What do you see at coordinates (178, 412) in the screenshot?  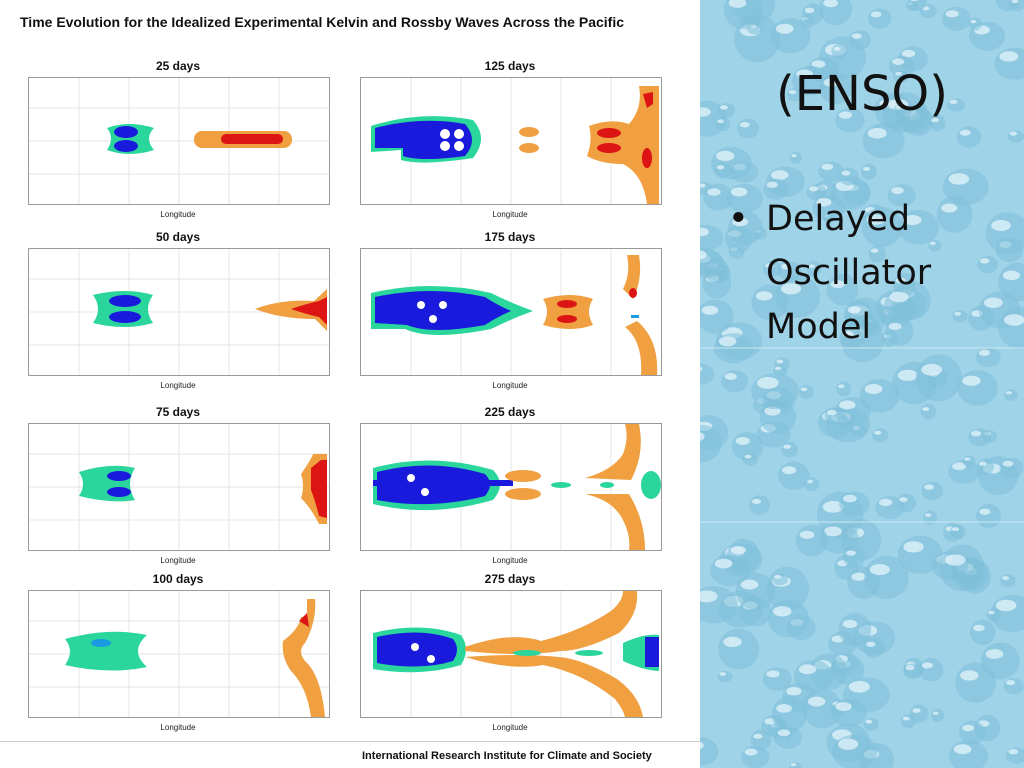 I see `panel-title-75: 75 days` at bounding box center [178, 412].